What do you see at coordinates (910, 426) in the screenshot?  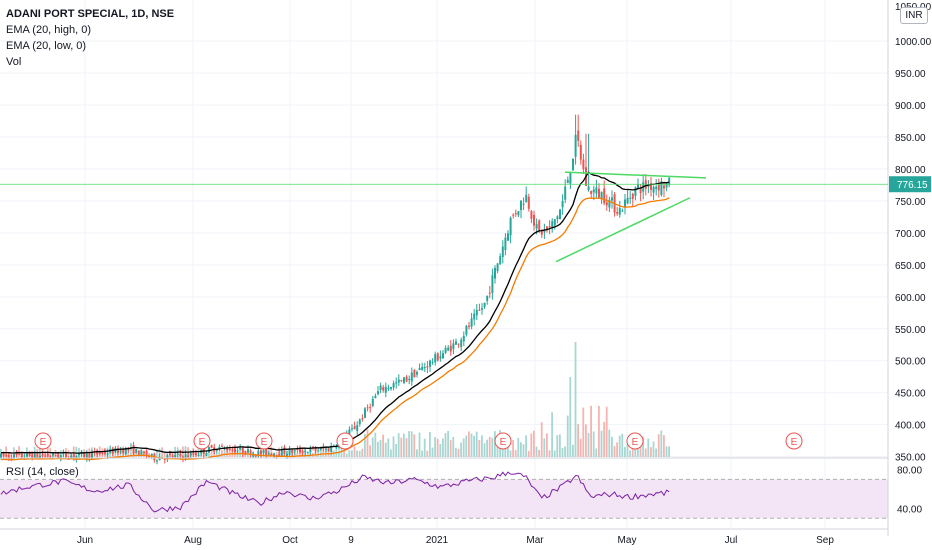 I see `y-tick-label: 400.00` at bounding box center [910, 426].